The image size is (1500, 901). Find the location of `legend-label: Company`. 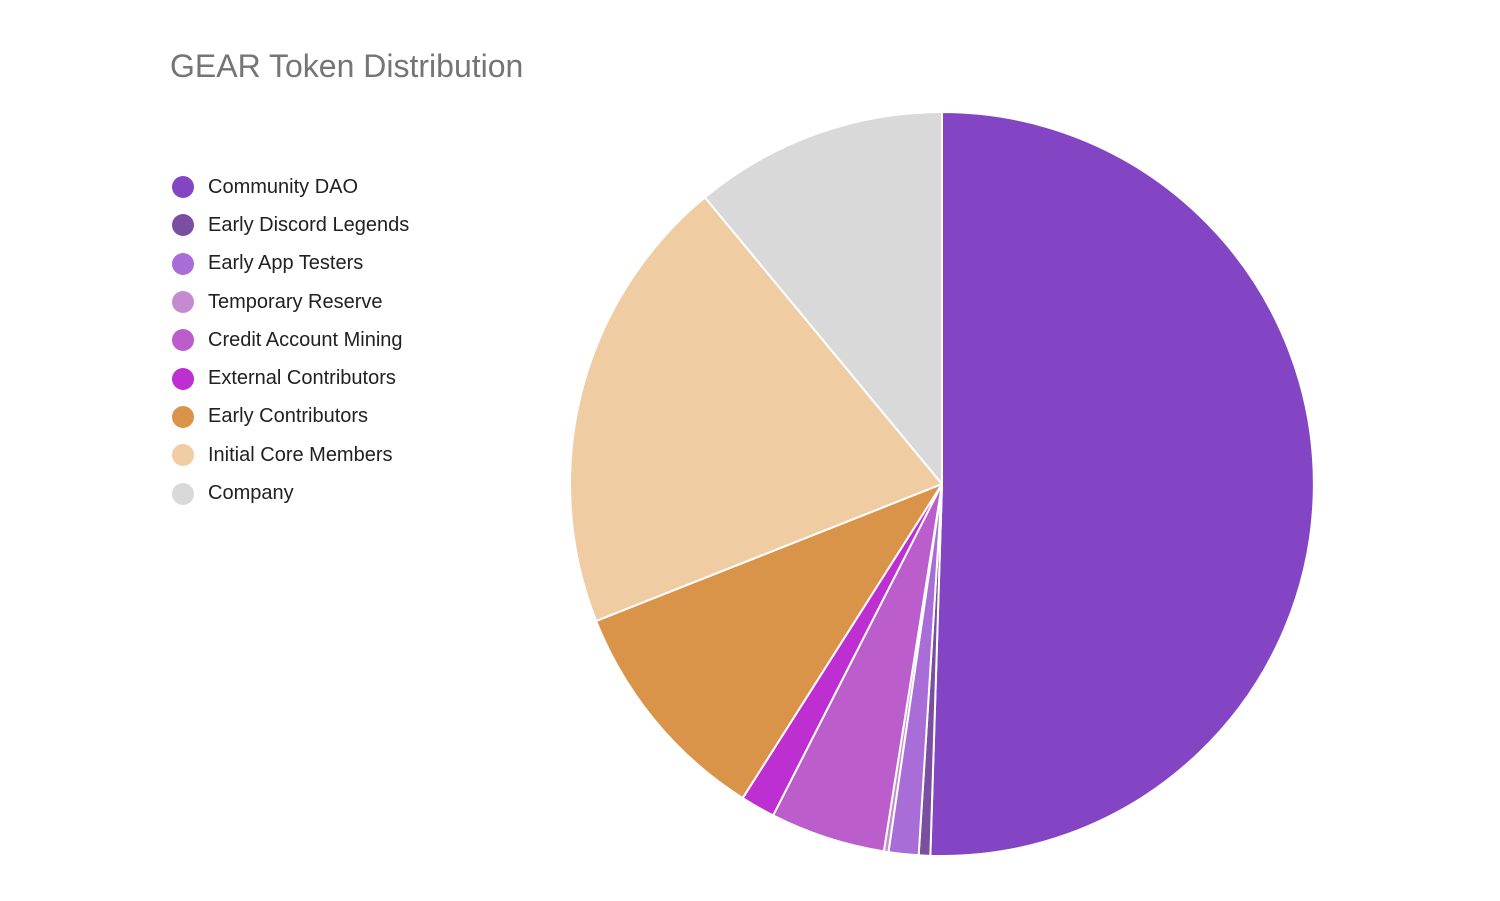

legend-label: Company is located at coordinates (251, 493).